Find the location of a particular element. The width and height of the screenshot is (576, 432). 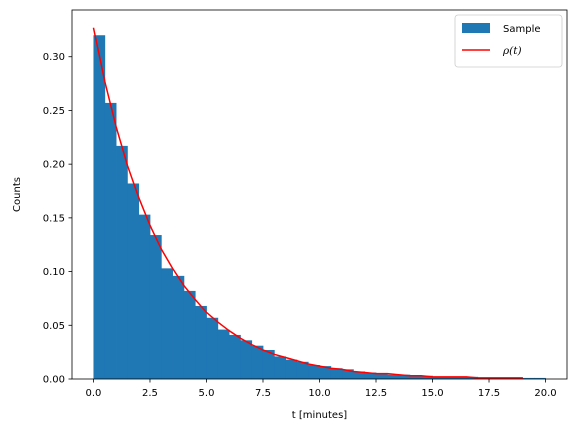

x-tick-label: 2.5 is located at coordinates (150, 393).